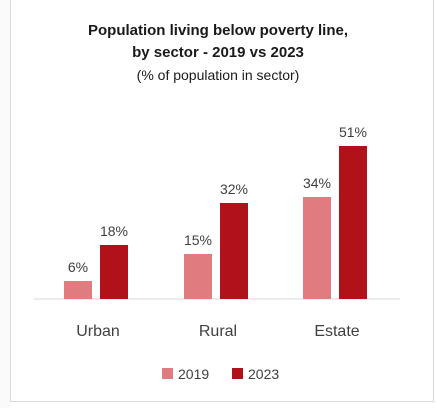  What do you see at coordinates (5, 204) in the screenshot?
I see `page-left-edge` at bounding box center [5, 204].